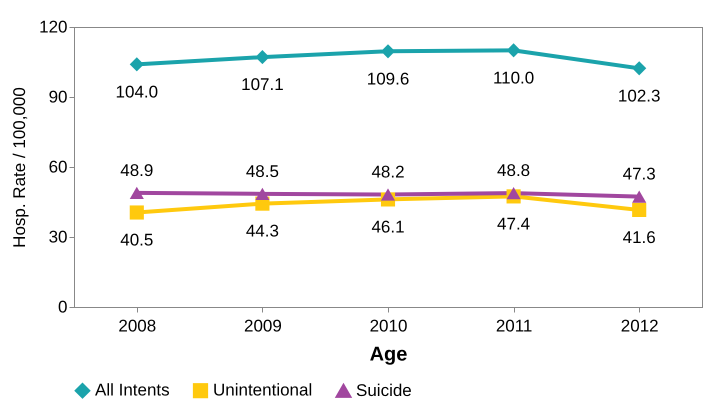  Describe the element at coordinates (388, 172) in the screenshot. I see `data-label: 48.2` at that location.